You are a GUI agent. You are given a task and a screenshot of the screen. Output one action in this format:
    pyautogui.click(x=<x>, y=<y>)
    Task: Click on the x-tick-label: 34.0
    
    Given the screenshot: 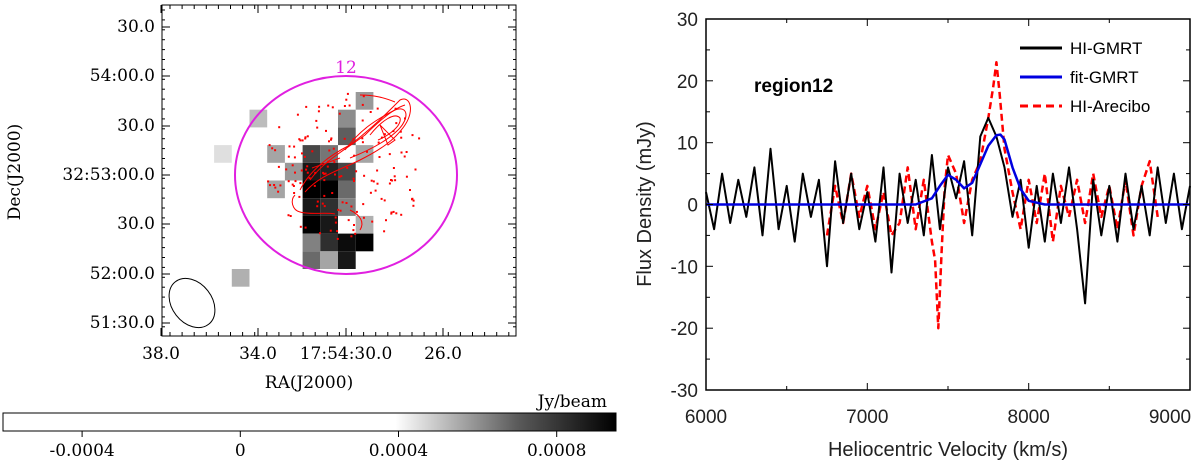 What is the action you would take?
    pyautogui.click(x=258, y=354)
    